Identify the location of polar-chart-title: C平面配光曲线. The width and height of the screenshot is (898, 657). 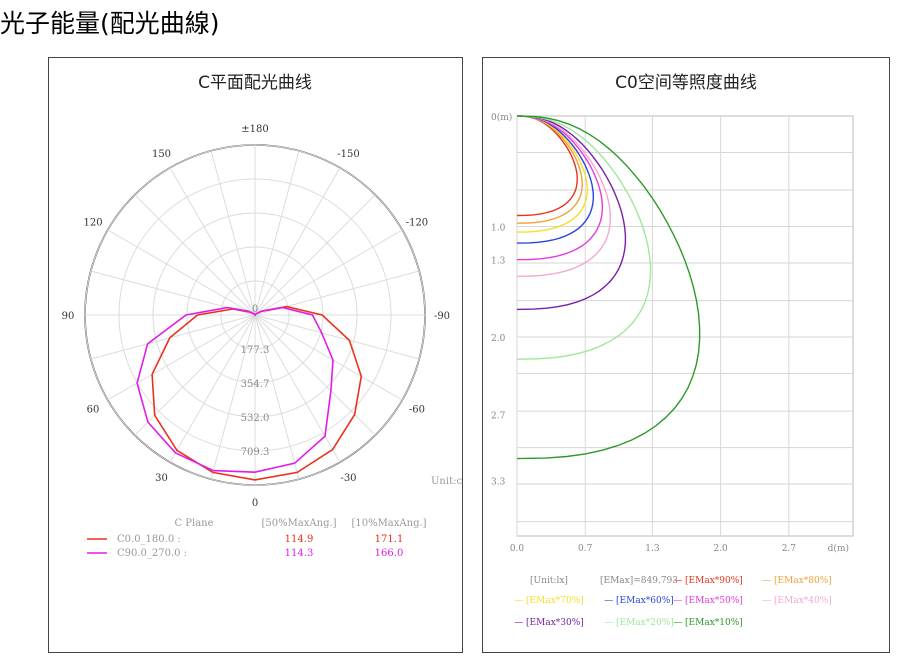
(255, 83).